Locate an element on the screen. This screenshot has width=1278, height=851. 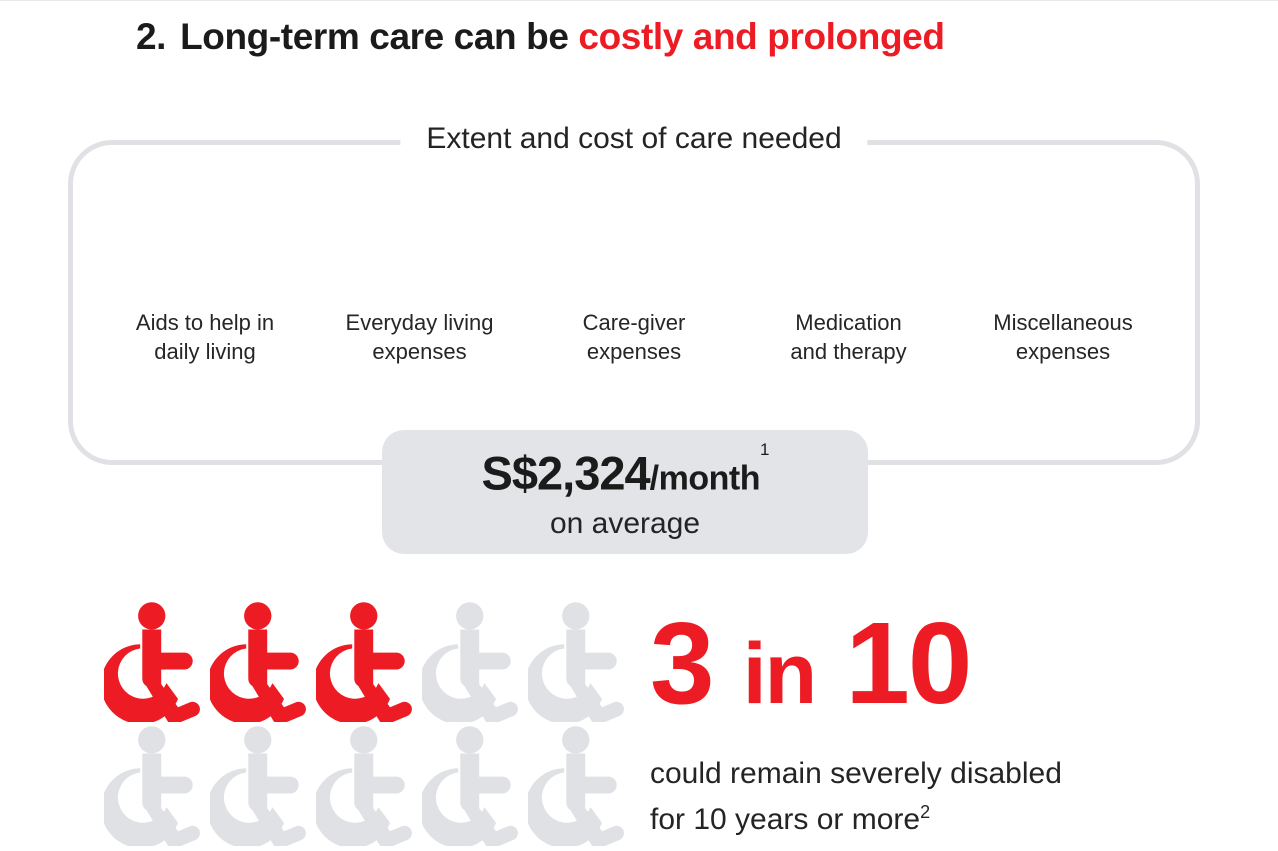
care-category-item: Aids to help in daily living is located at coordinates (205, 267).